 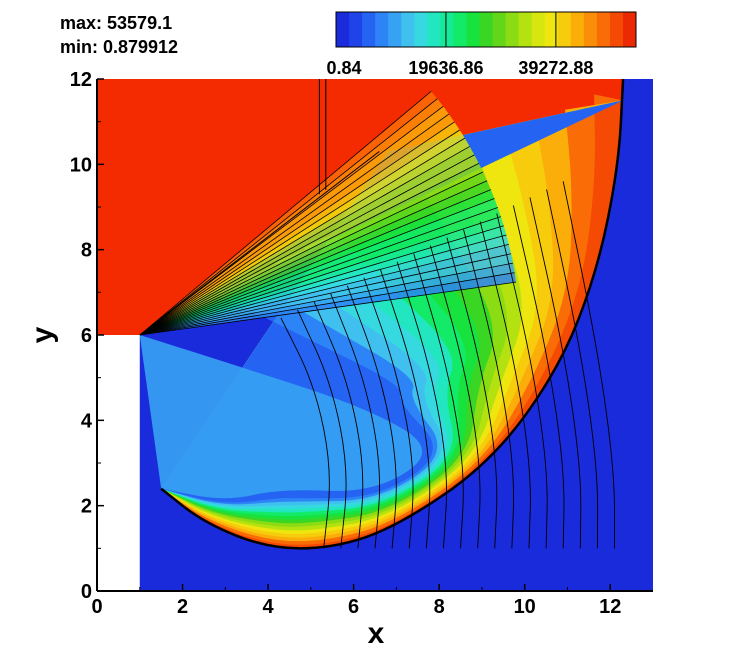 I want to click on y-axis-ticks, so click(x=100, y=335).